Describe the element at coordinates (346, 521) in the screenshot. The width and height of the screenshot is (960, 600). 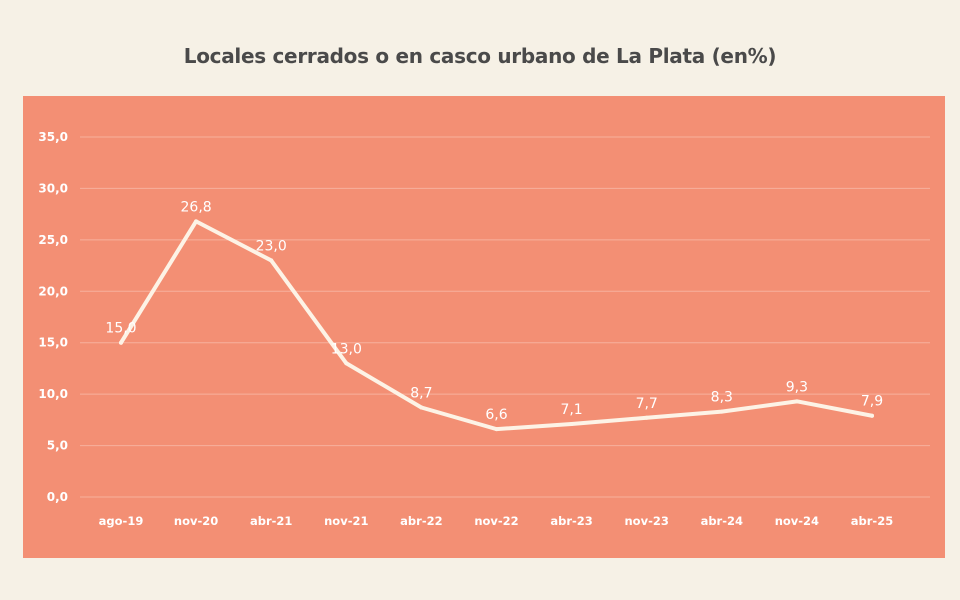
I see `x-tick-label: nov-21` at that location.